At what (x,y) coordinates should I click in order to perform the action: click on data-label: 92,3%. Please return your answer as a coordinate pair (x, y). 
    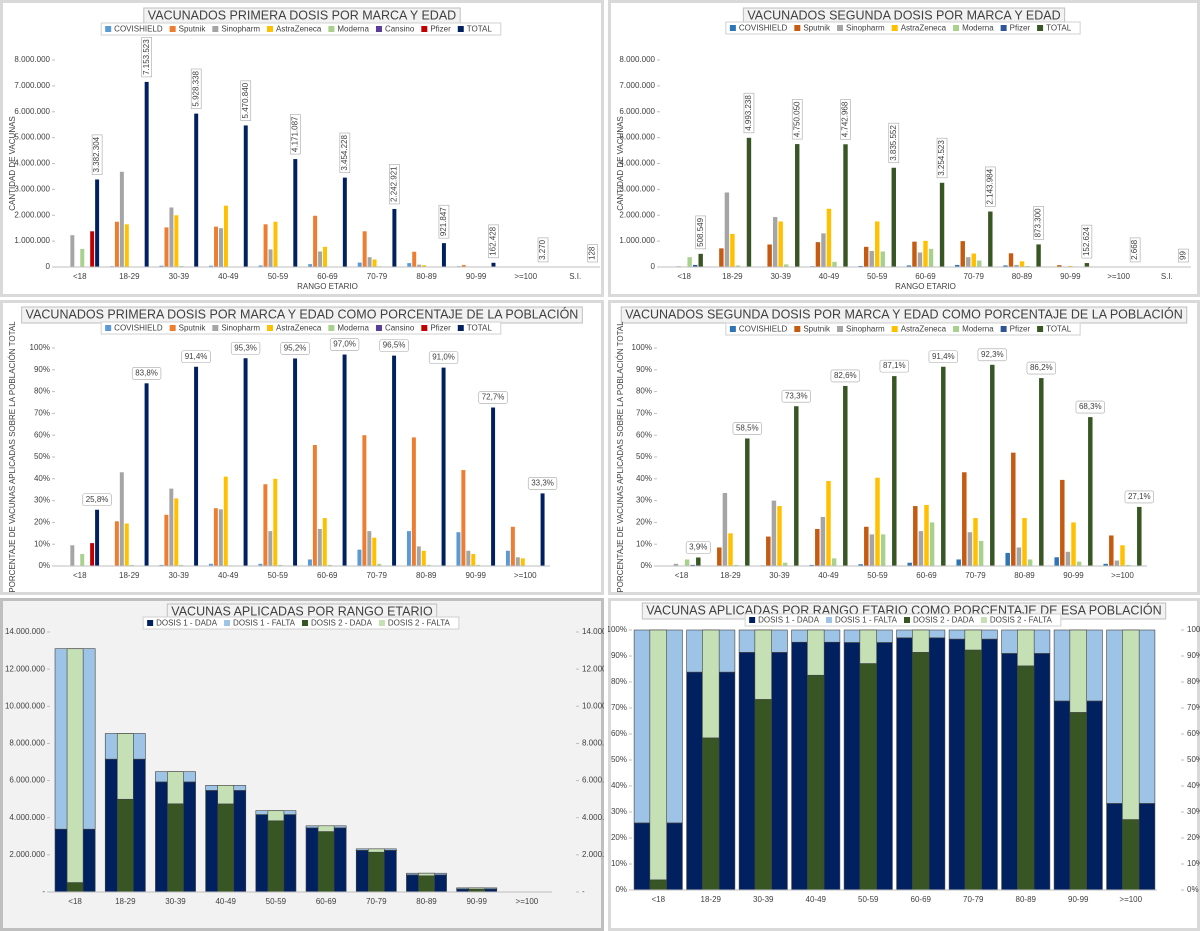
    Looking at the image, I should click on (992, 354).